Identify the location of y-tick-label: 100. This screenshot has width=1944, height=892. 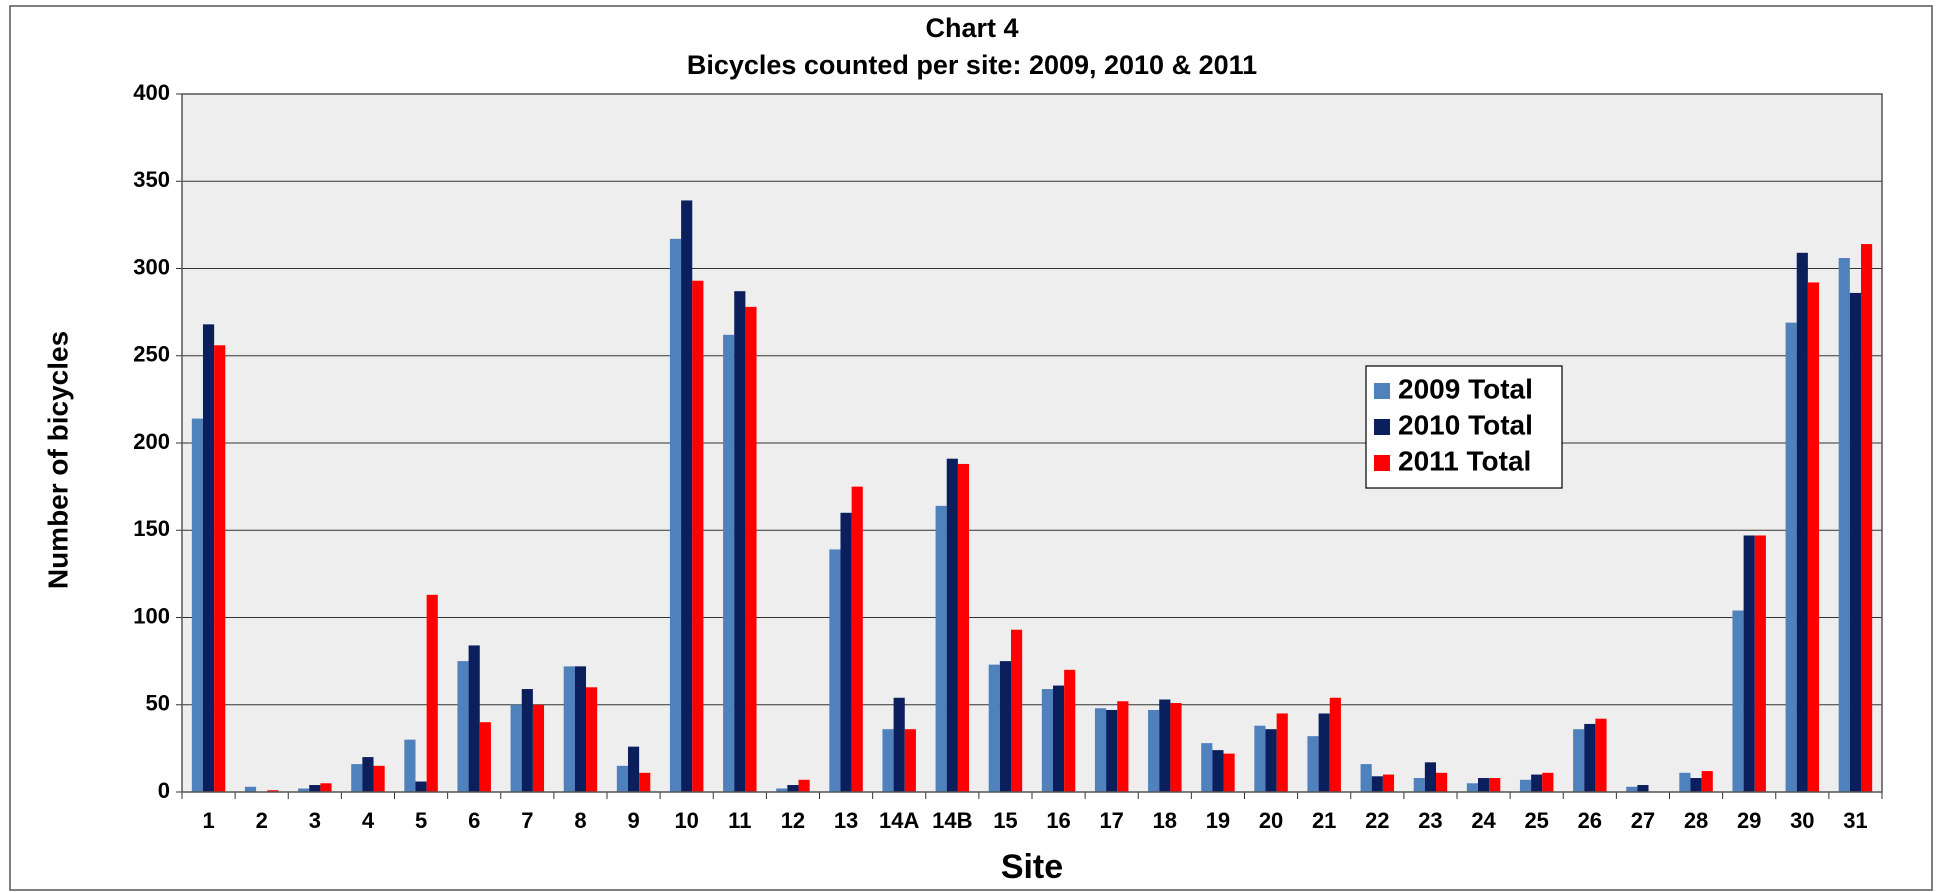
(151, 615).